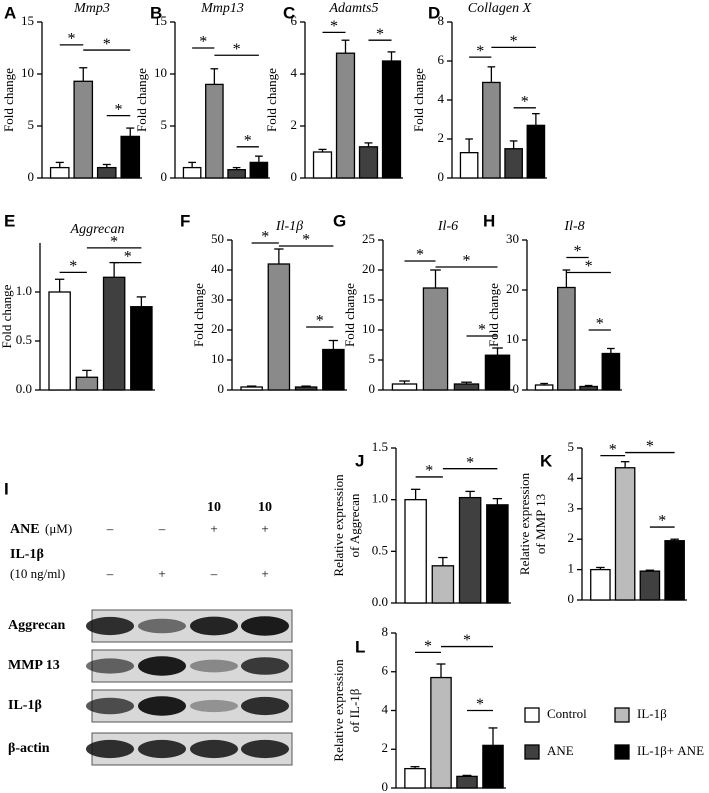 The width and height of the screenshot is (709, 793). I want to click on chart-title: Mmp3, so click(91, 8).